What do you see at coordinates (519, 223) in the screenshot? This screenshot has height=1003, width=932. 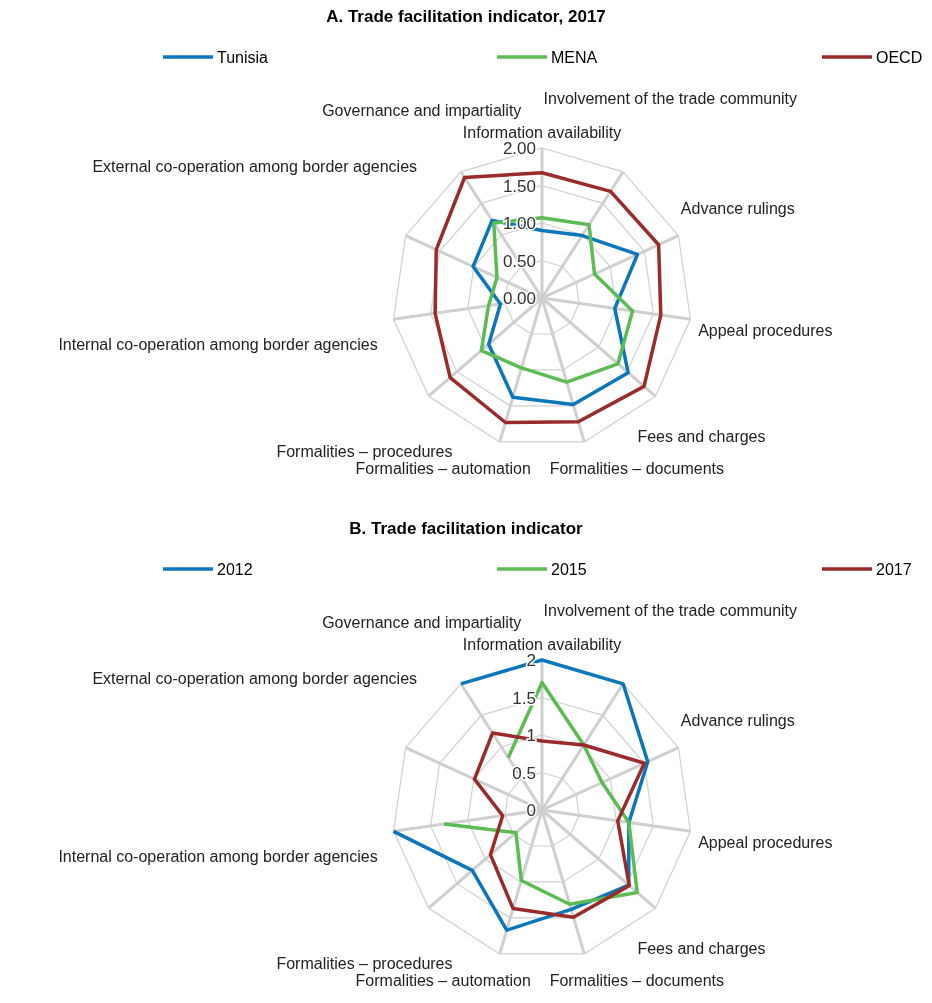 I see `y-tick-label: 1.00` at bounding box center [519, 223].